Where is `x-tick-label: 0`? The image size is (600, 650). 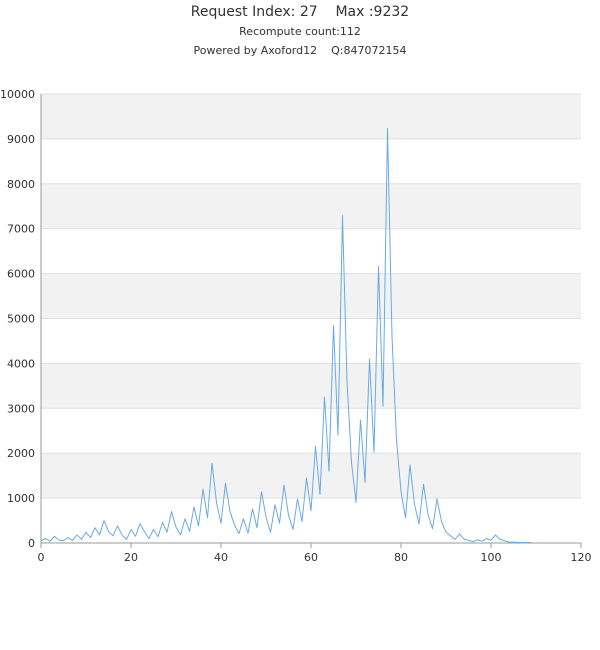
x-tick-label: 0 is located at coordinates (41, 557).